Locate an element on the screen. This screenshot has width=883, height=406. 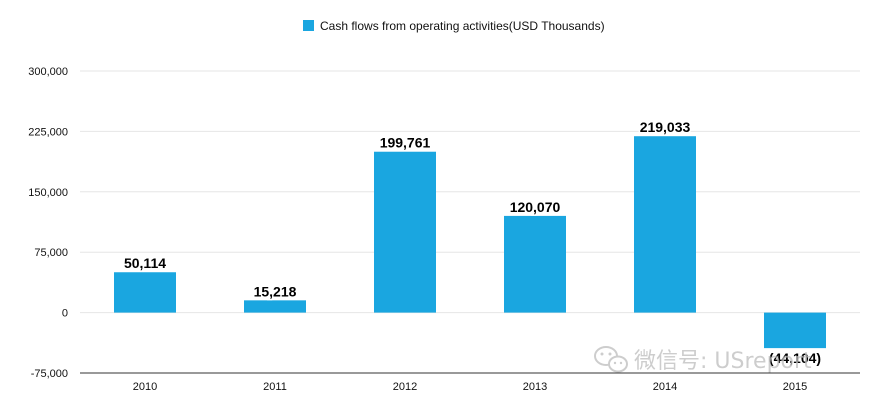
y-tick-label: 300,000 is located at coordinates (48, 72).